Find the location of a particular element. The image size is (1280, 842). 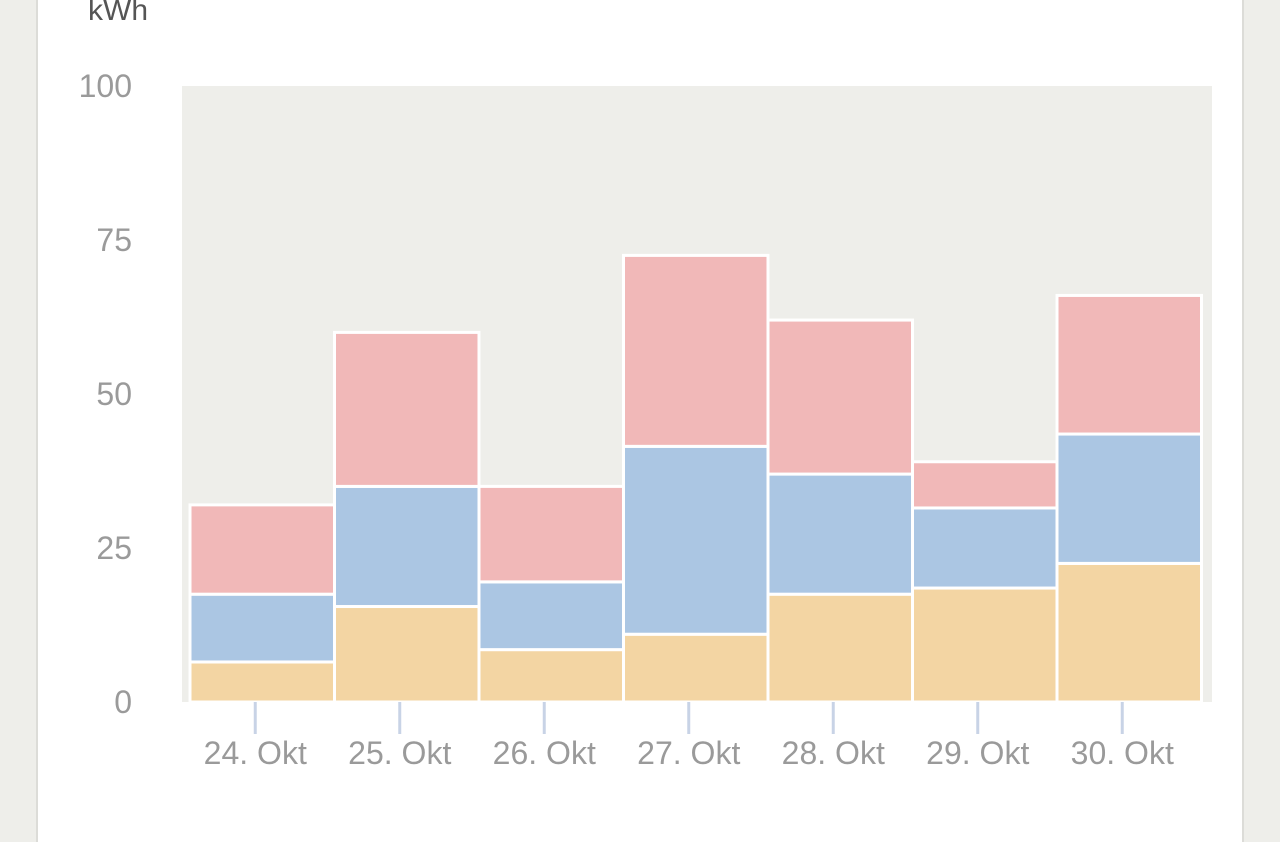

y-tick-label: 75 is located at coordinates (114, 240).